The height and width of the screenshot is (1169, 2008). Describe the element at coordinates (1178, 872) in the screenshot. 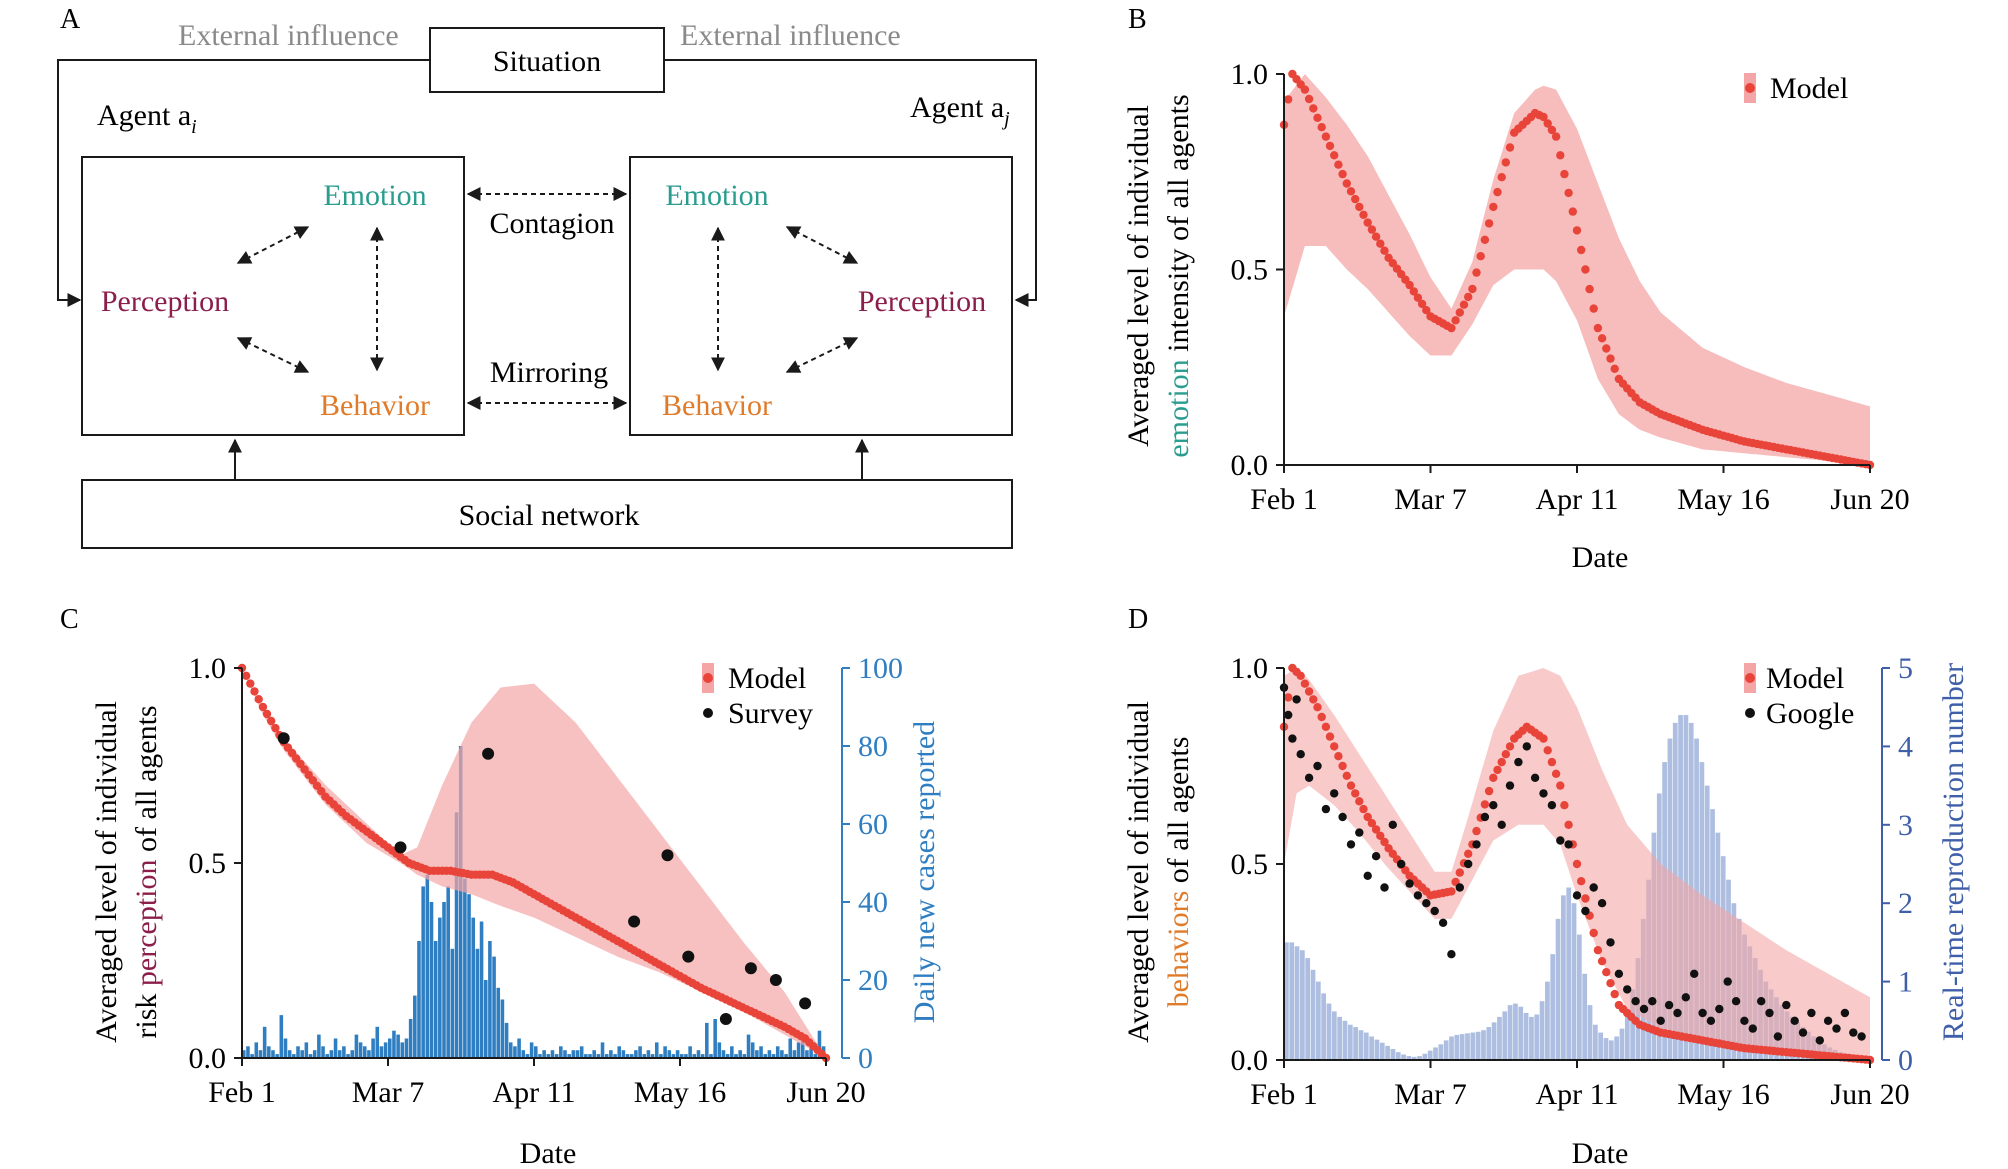

I see `panel-d-ylabel-line2: behaviors of all agents` at that location.